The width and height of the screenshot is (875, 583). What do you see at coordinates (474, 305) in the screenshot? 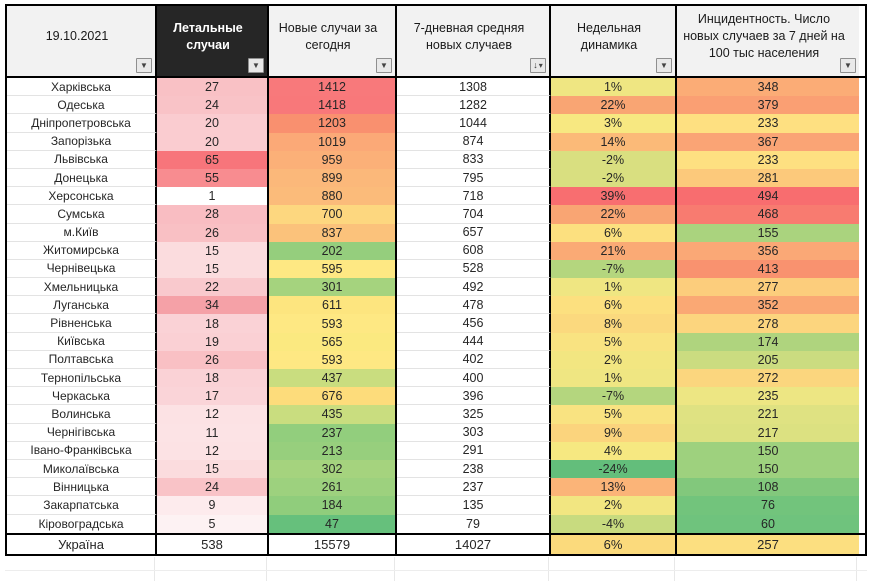
I see `cell-7day-avg: 478` at bounding box center [474, 305].